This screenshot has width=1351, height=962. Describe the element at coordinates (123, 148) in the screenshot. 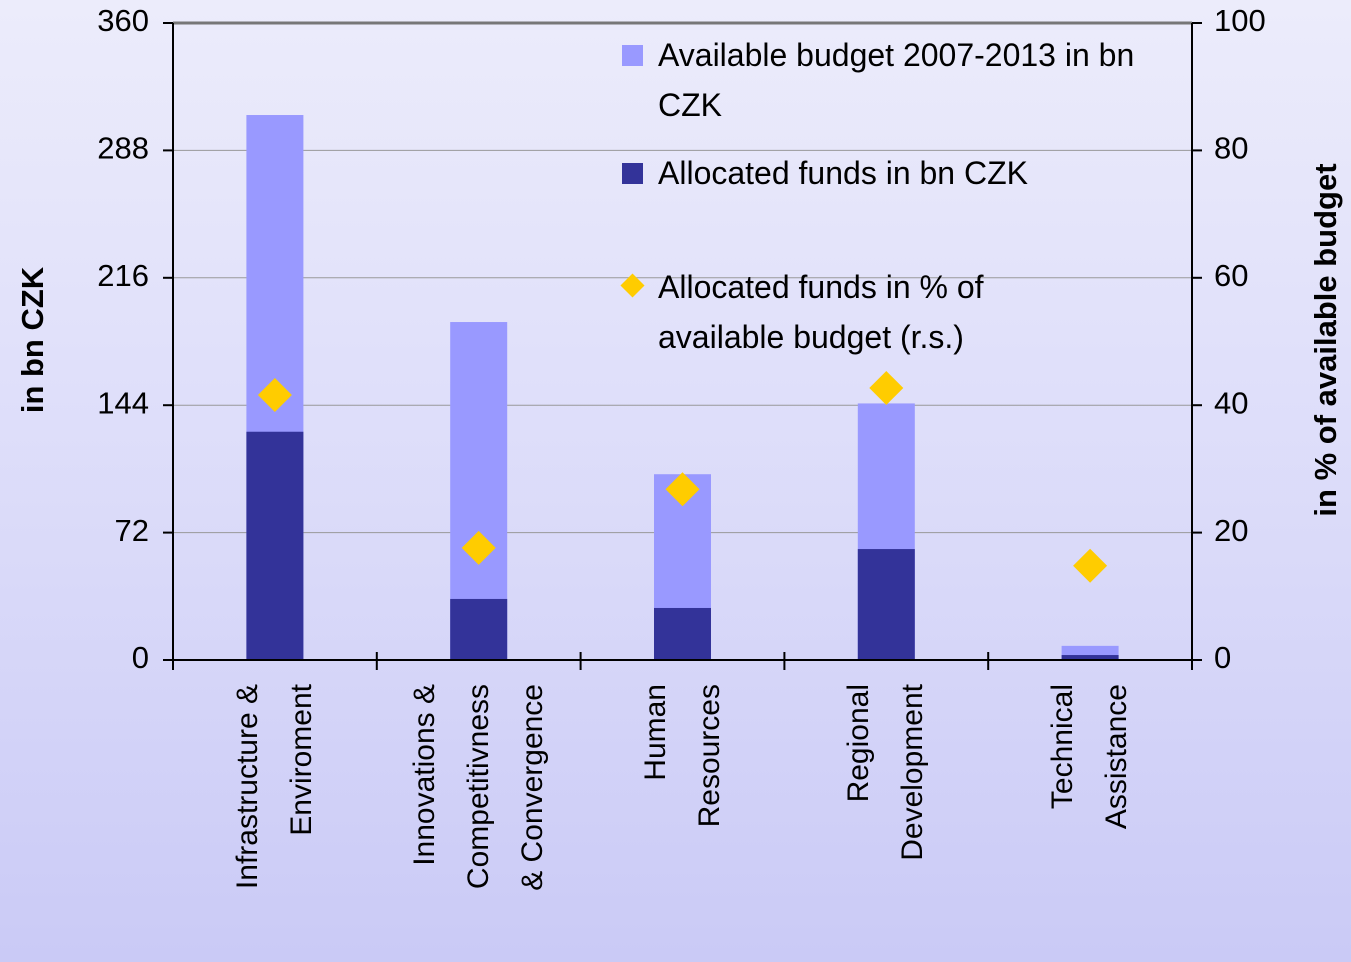

I see `y-tick-label: 288` at that location.